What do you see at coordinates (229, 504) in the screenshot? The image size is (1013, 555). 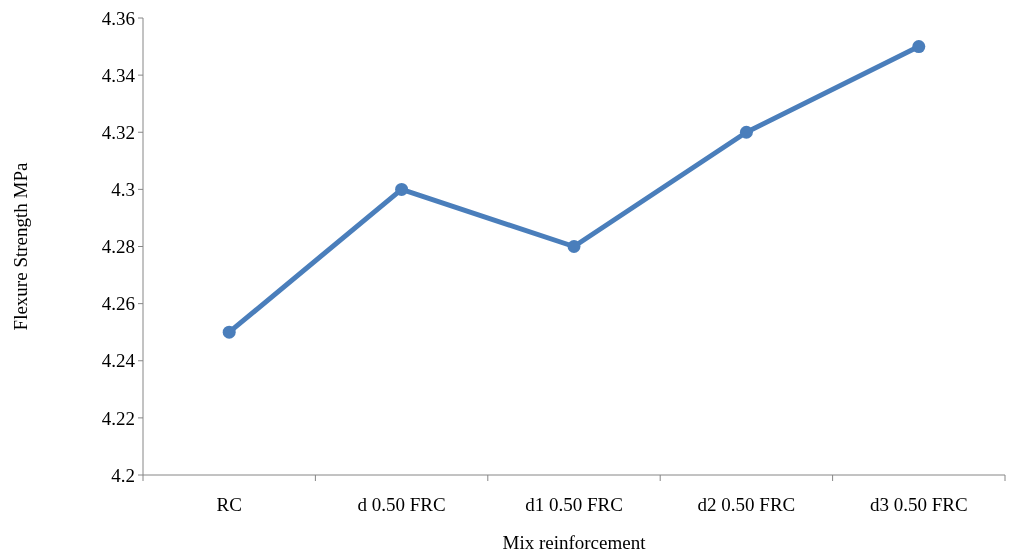 I see `x-tick-label: RC` at bounding box center [229, 504].